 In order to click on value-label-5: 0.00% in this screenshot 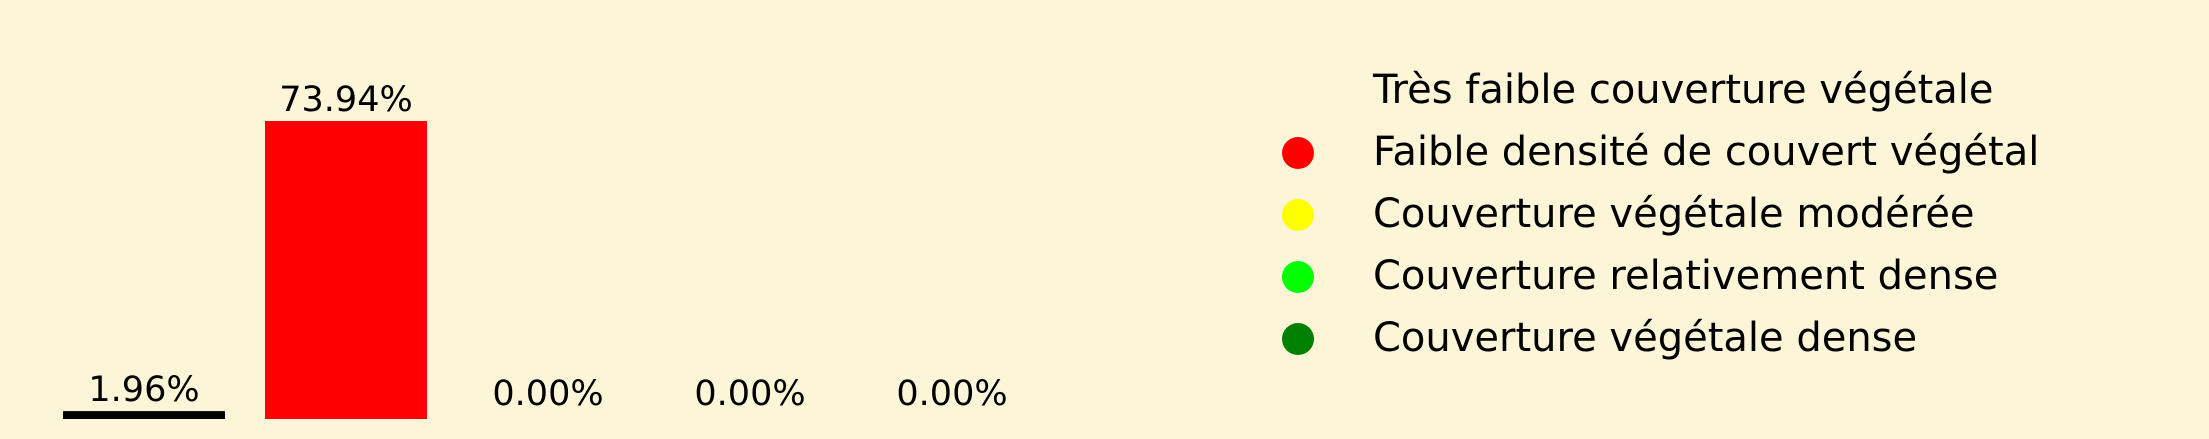, I will do `click(951, 394)`.